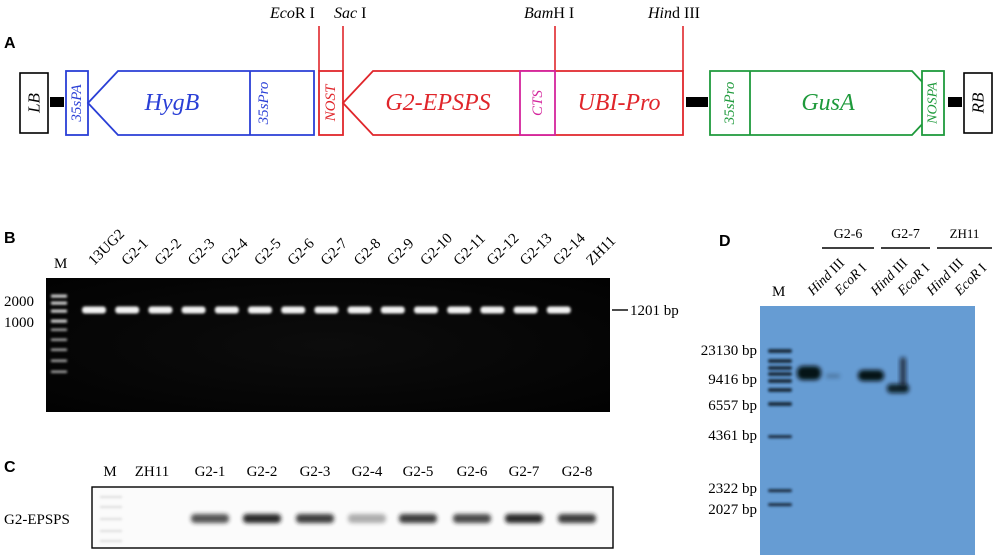 This screenshot has width=1000, height=557. I want to click on gel-b-lane-label: G2-13, so click(536, 249).